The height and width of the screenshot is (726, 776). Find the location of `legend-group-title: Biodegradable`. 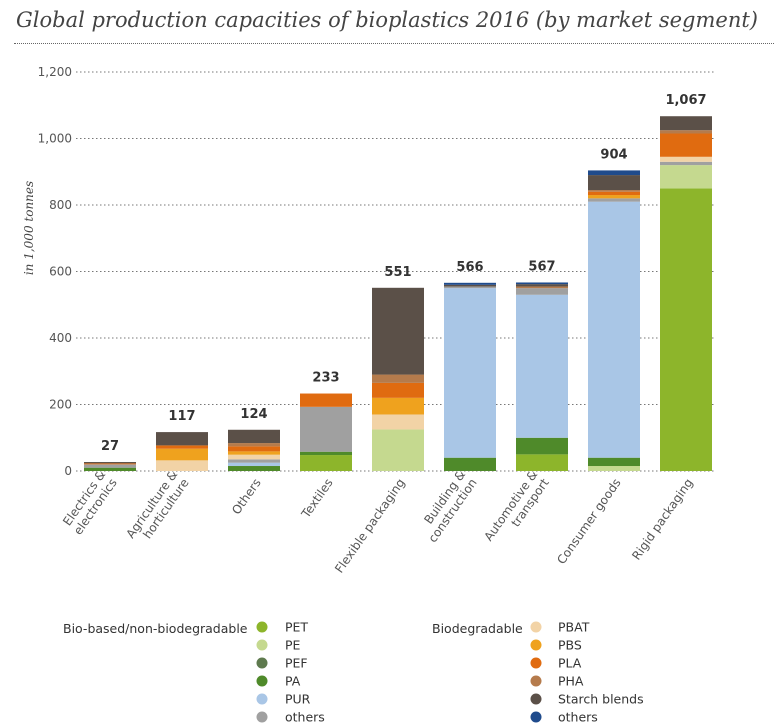

legend-group-title: Biodegradable is located at coordinates (477, 628).